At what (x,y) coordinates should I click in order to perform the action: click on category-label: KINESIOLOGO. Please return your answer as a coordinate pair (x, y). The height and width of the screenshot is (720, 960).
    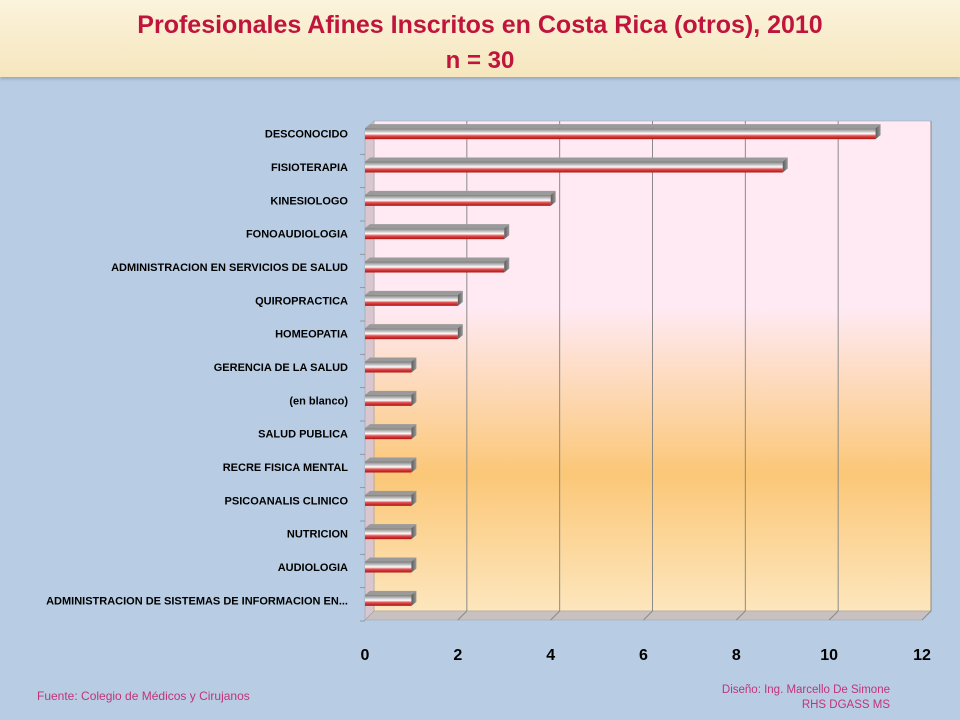
    Looking at the image, I should click on (309, 201).